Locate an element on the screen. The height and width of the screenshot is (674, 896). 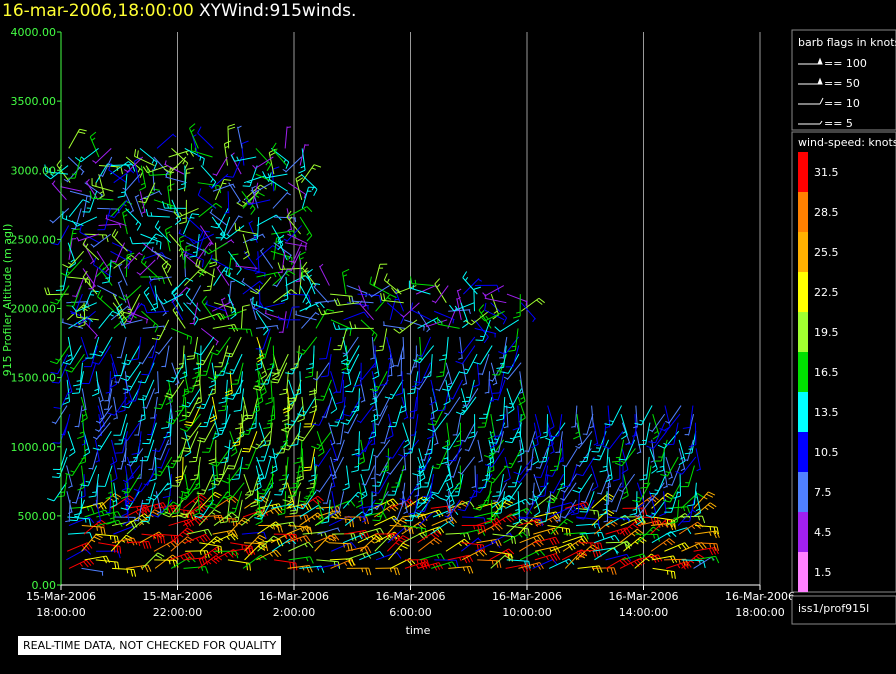
speed-legend-label: 28.5 is located at coordinates (826, 212).